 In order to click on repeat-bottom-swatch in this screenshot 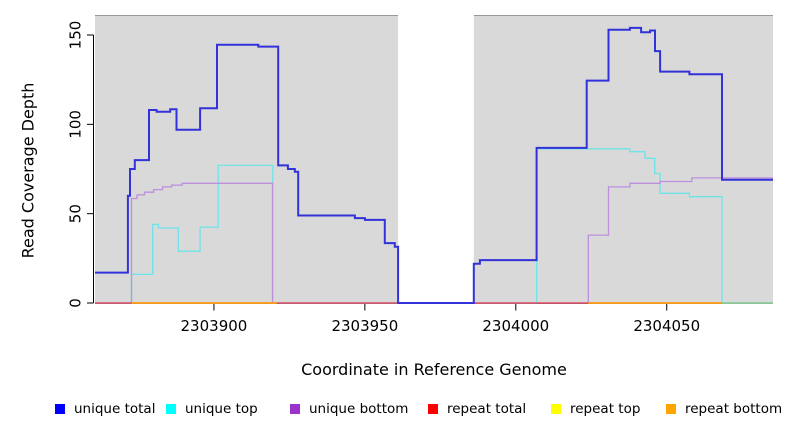, I will do `click(671, 409)`.